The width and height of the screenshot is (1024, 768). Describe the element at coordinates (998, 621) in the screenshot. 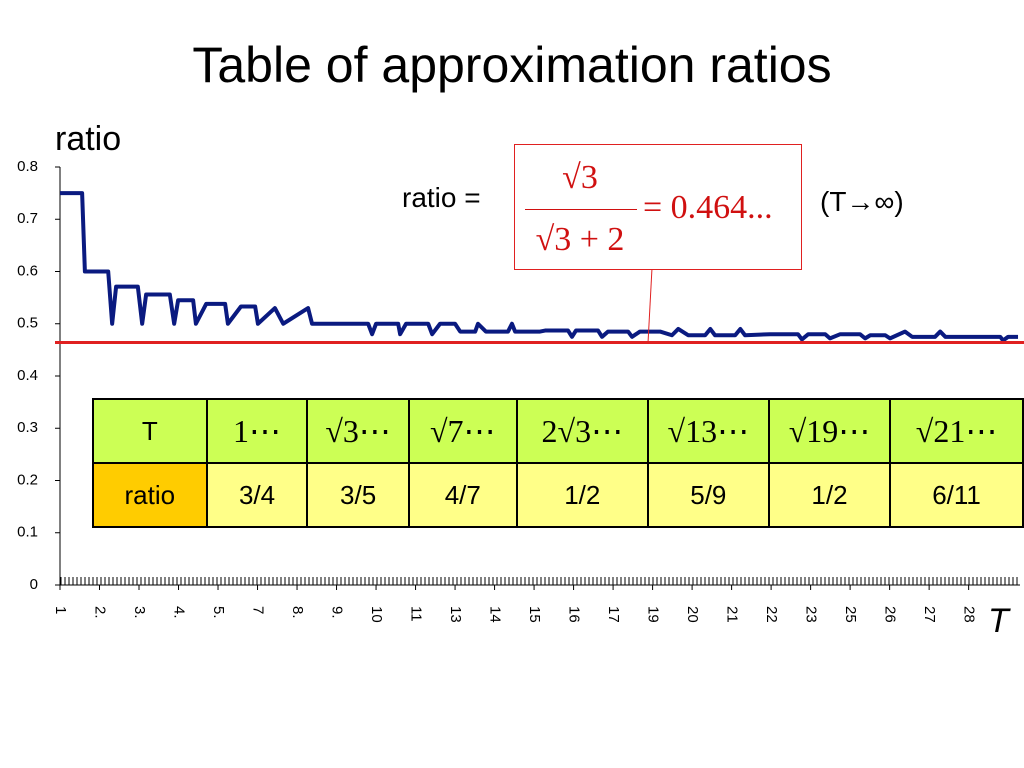

I see `x-axis-label: T` at that location.